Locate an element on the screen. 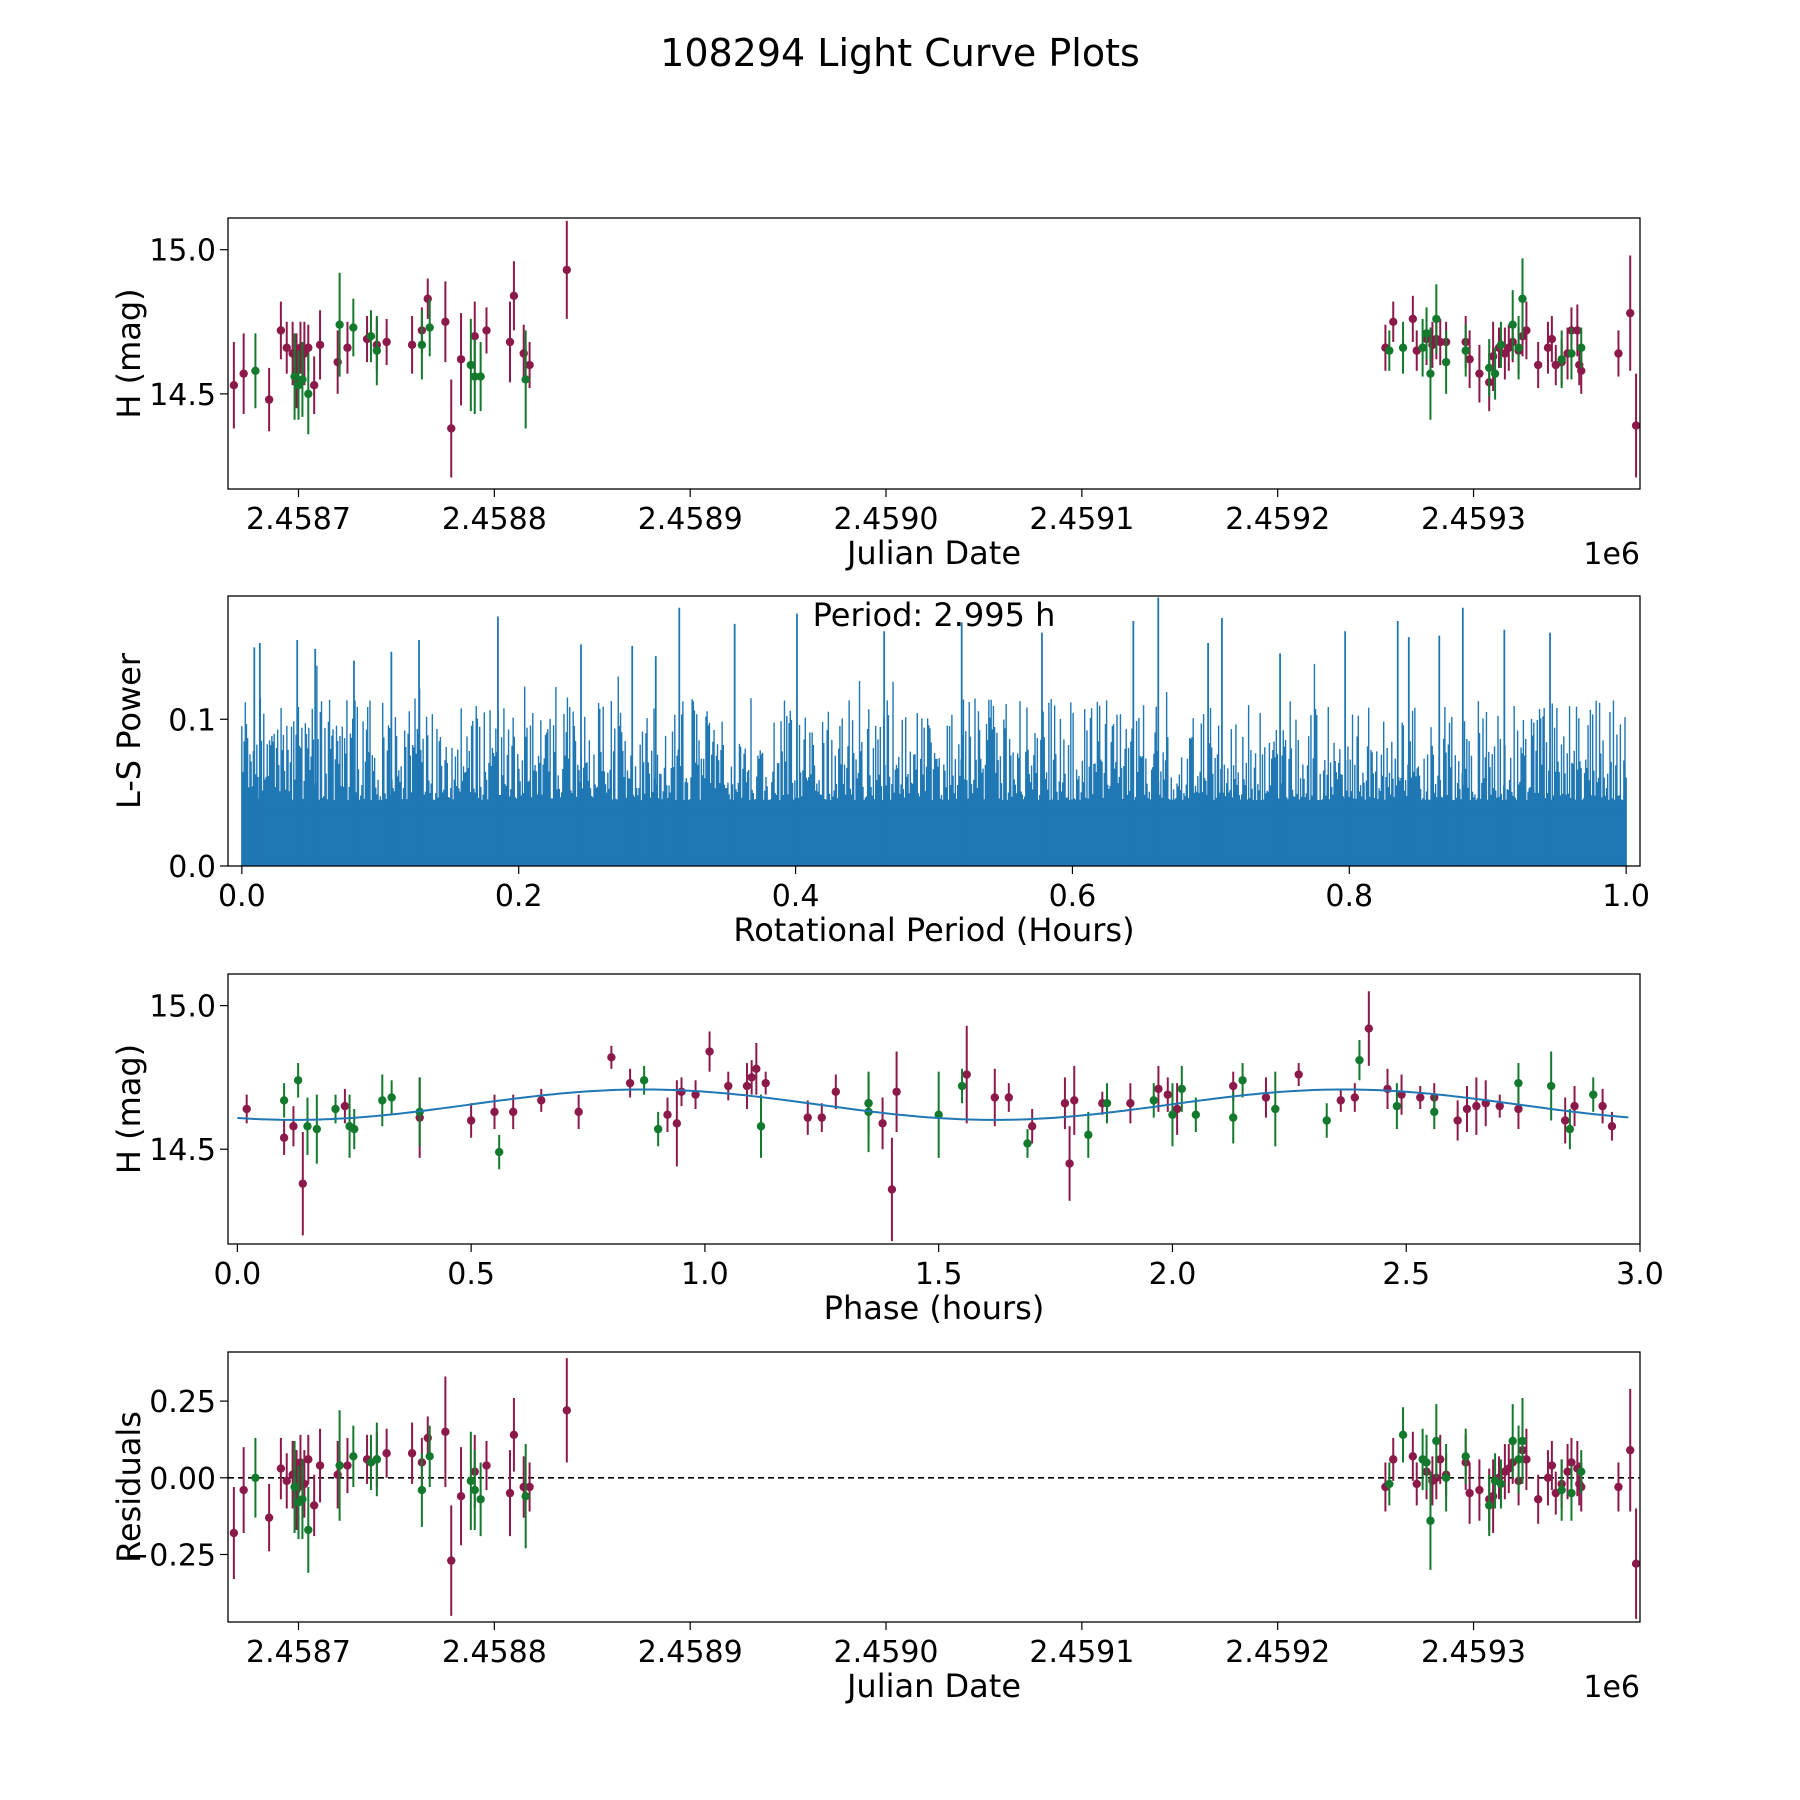 The height and width of the screenshot is (1800, 1800). y-tick-label: 14.5 is located at coordinates (182, 395).